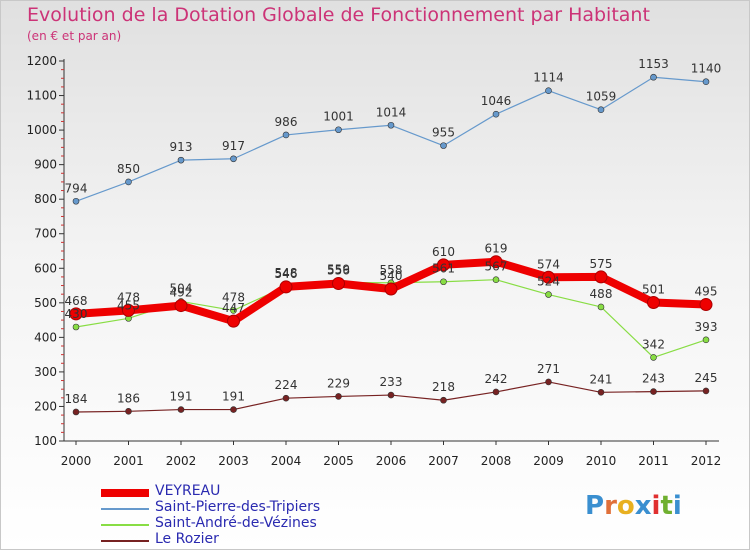 This screenshot has width=750, height=550. I want to click on data-label-saint-andre-de-vezines: 524, so click(548, 282).